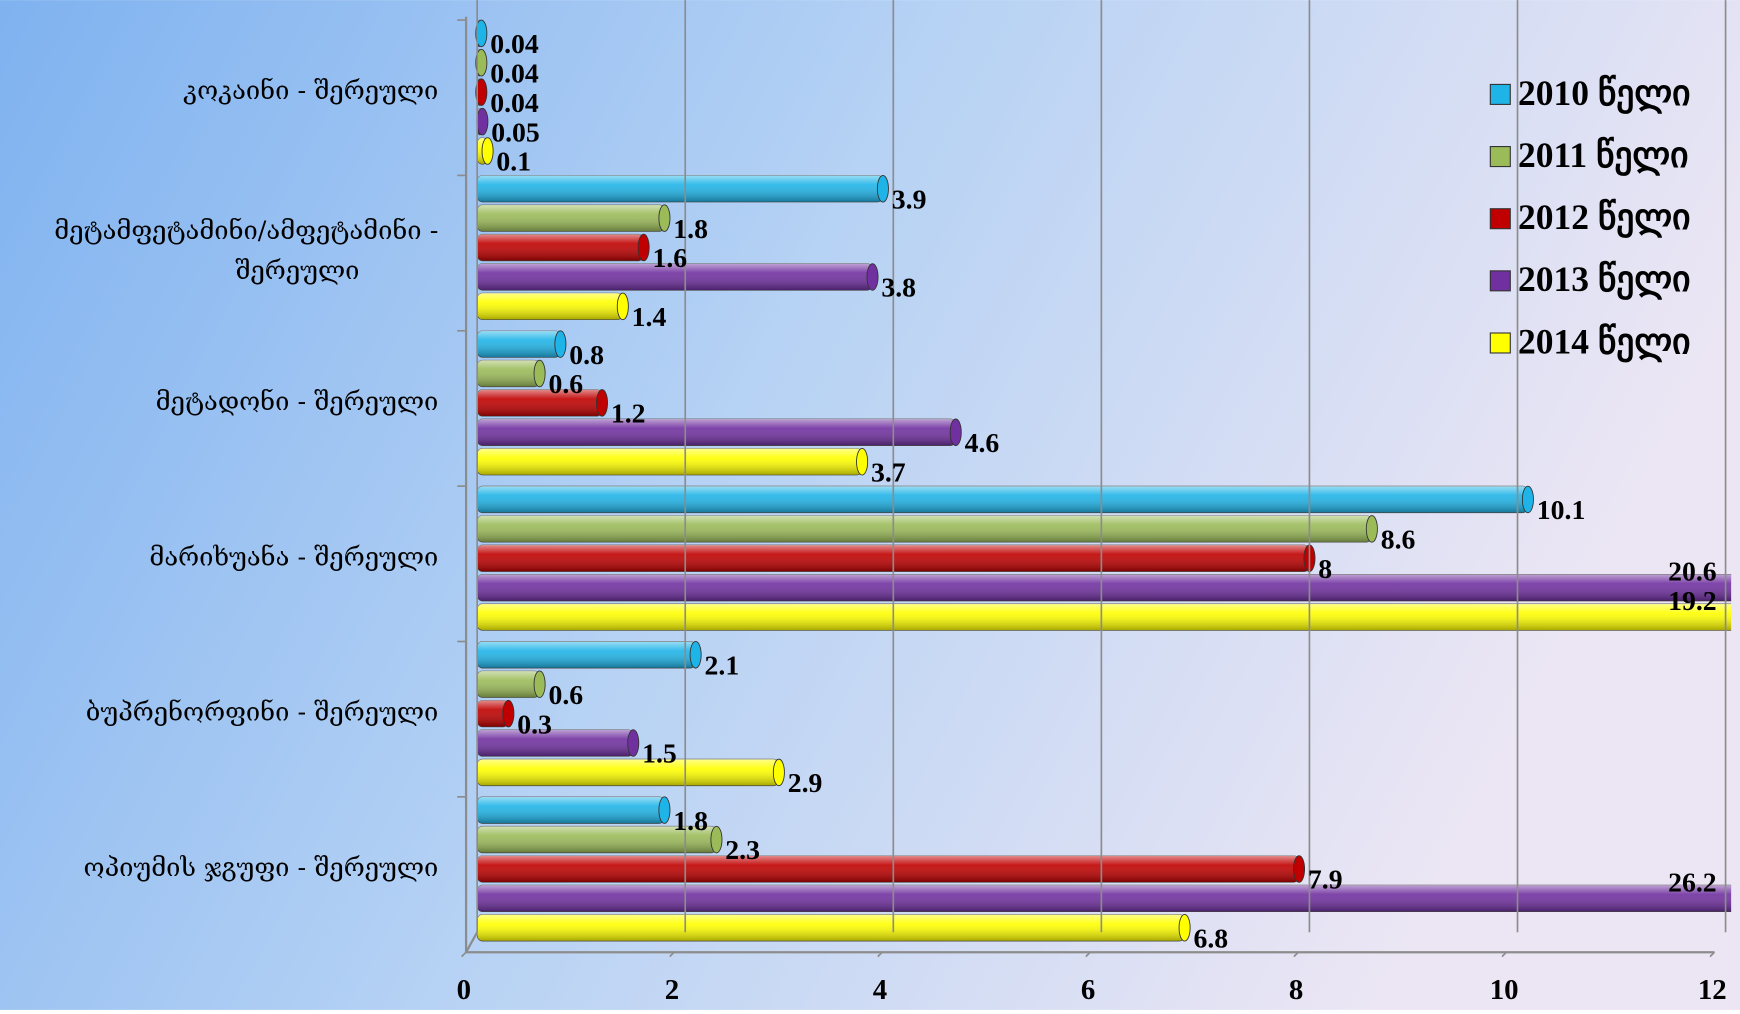 Image resolution: width=1740 pixels, height=1014 pixels. Describe the element at coordinates (880, 990) in the screenshot. I see `x-tick-label: 4` at that location.